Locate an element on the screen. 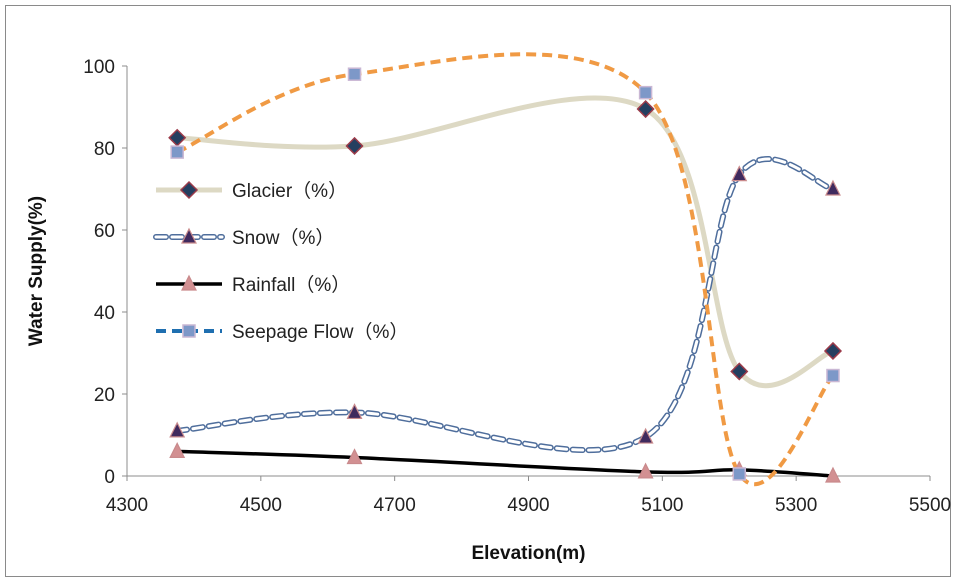 Image resolution: width=958 pixels, height=583 pixels. series-line-rainfall is located at coordinates (505, 463).